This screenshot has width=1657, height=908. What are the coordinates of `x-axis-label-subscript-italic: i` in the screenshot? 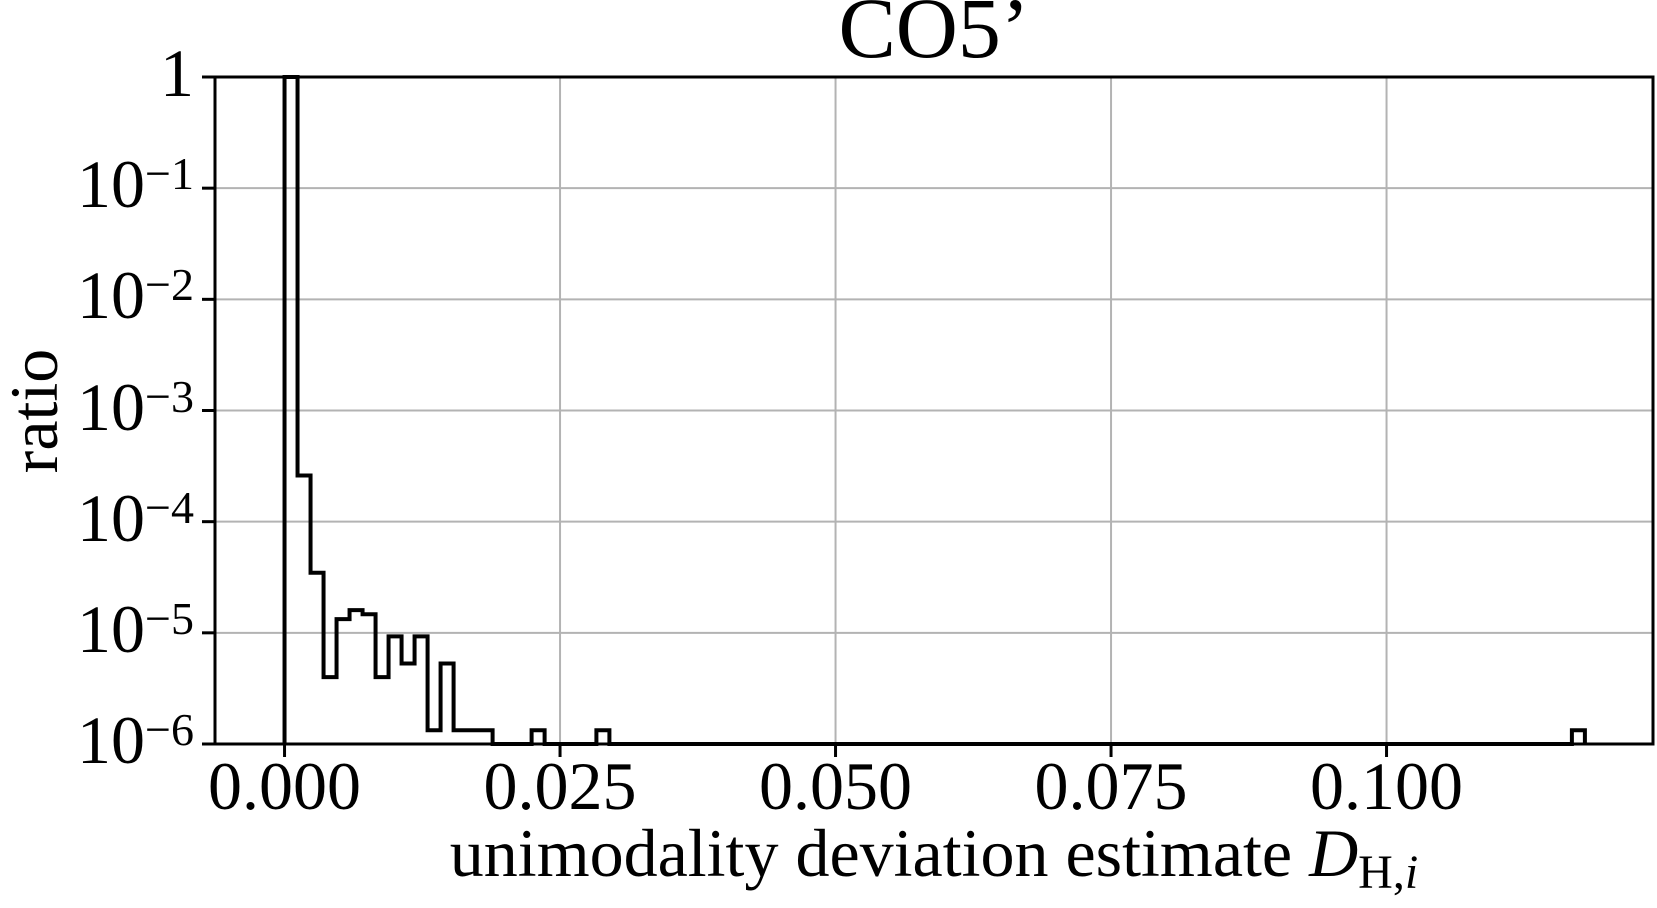 It's located at (1411, 872).